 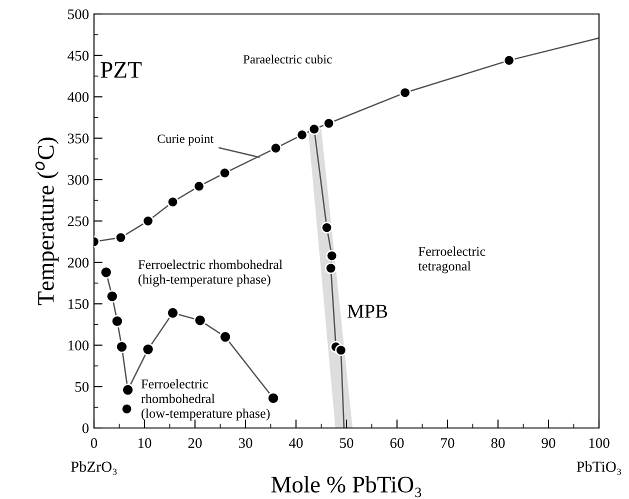 I want to click on x-tick-label: 10, so click(x=145, y=443).